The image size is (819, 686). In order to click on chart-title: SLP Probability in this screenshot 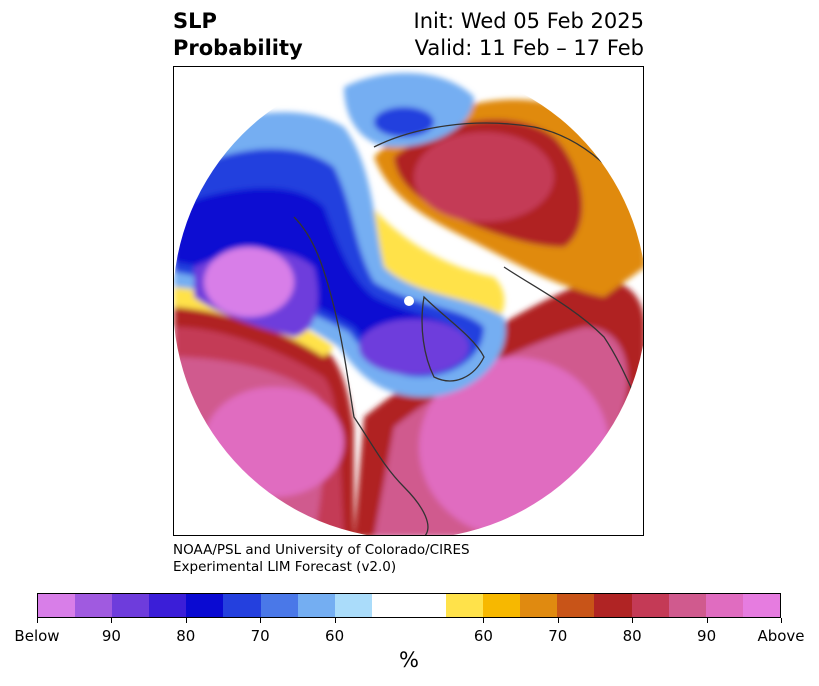, I will do `click(238, 35)`.